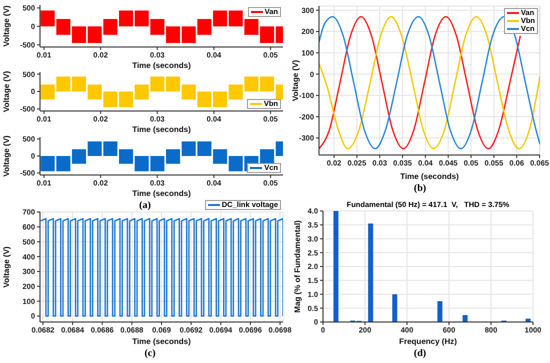  Describe the element at coordinates (420, 189) in the screenshot. I see `text: (b)` at that location.